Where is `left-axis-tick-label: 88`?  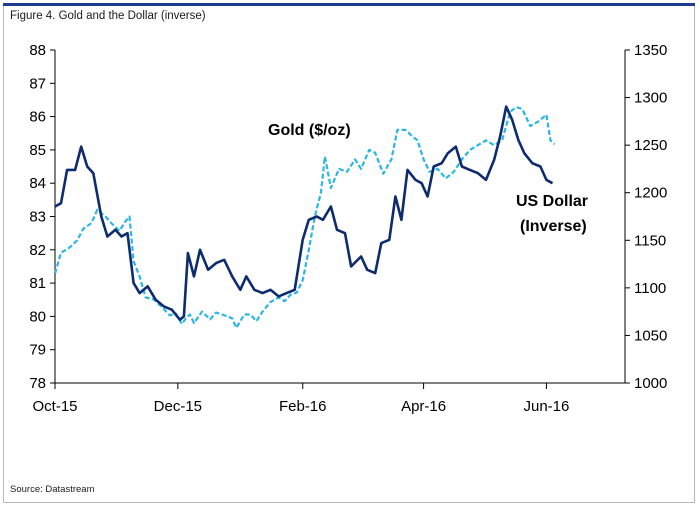 left-axis-tick-label: 88 is located at coordinates (37, 50).